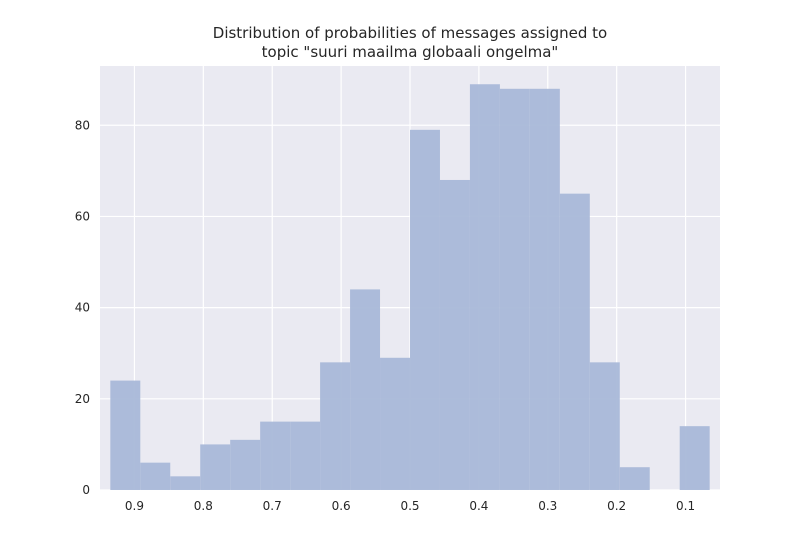  Describe the element at coordinates (82, 399) in the screenshot. I see `y-tick-label: 20` at that location.